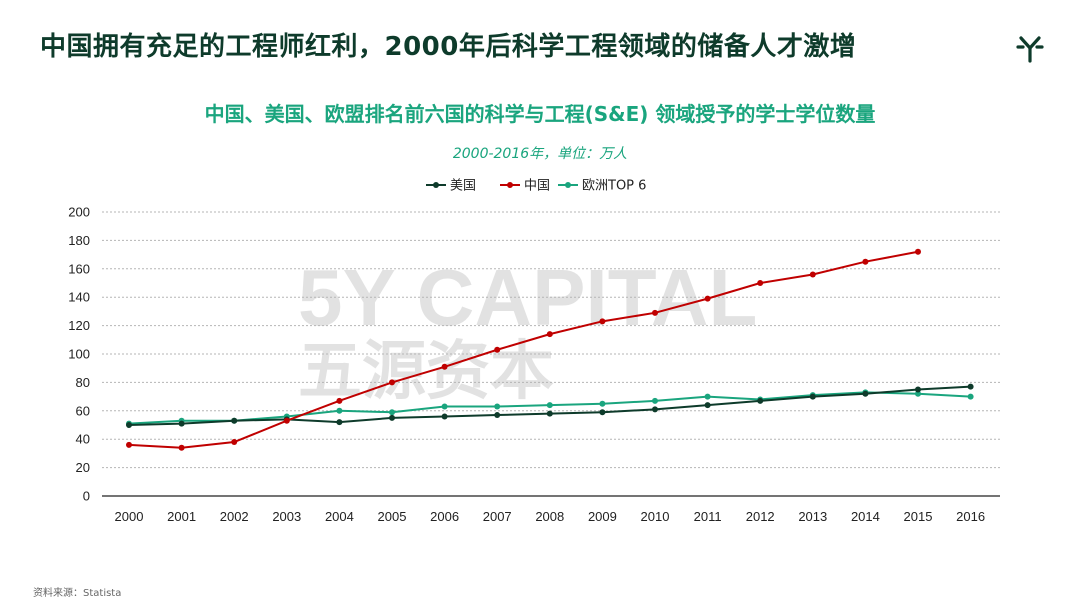 The height and width of the screenshot is (608, 1080). Describe the element at coordinates (181, 516) in the screenshot. I see `x-tick-label: 2001` at that location.